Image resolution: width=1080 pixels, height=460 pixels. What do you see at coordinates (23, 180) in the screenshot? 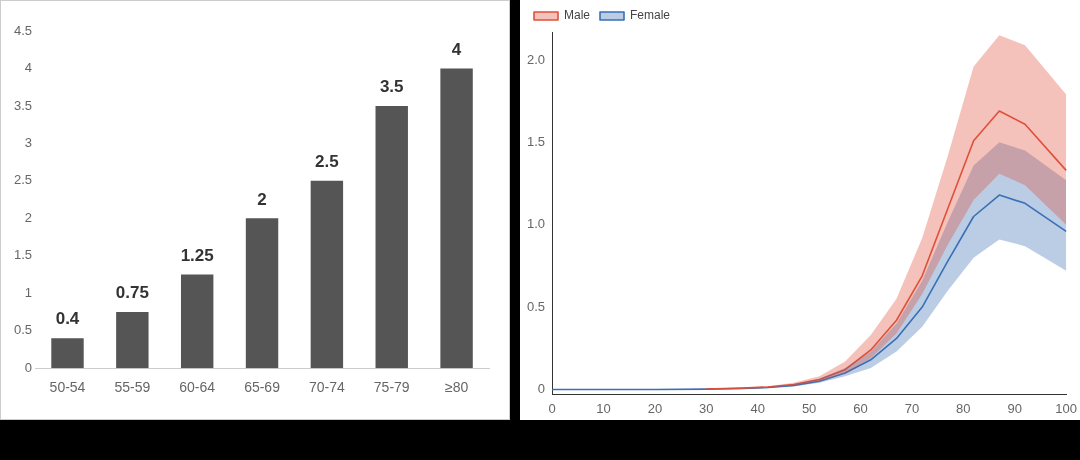
I see `y-tick-label: 2.5` at bounding box center [23, 180].